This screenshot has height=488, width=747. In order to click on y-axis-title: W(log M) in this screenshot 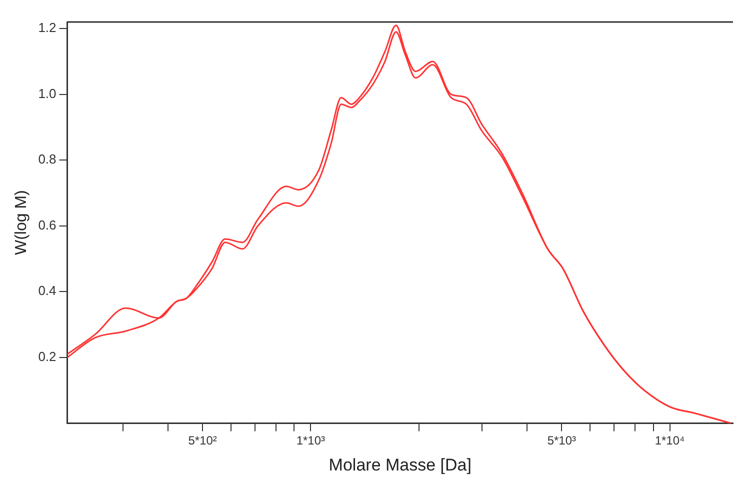, I will do `click(21, 223)`.